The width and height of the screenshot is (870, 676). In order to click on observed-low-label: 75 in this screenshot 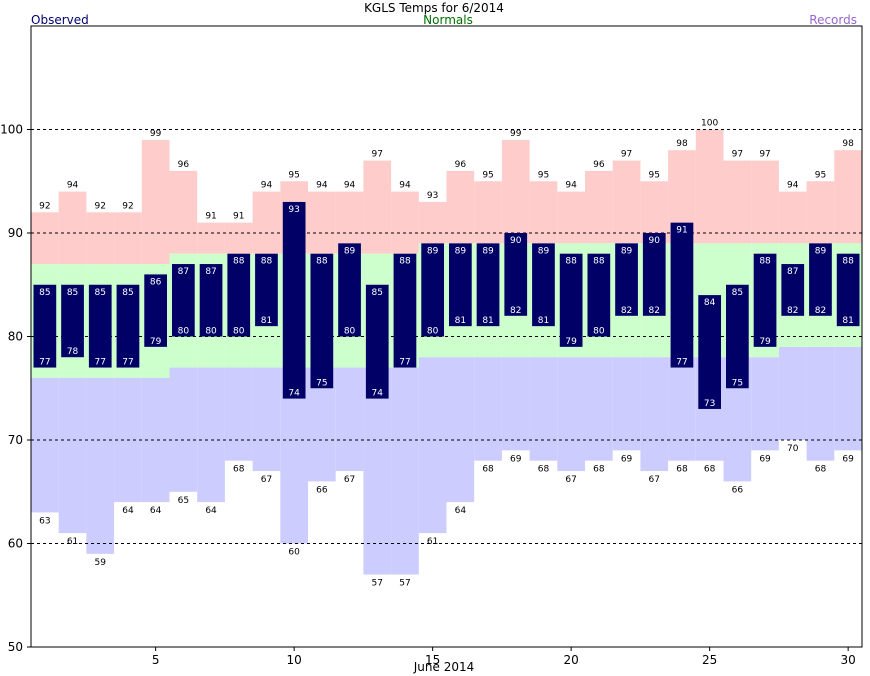, I will do `click(321, 383)`.